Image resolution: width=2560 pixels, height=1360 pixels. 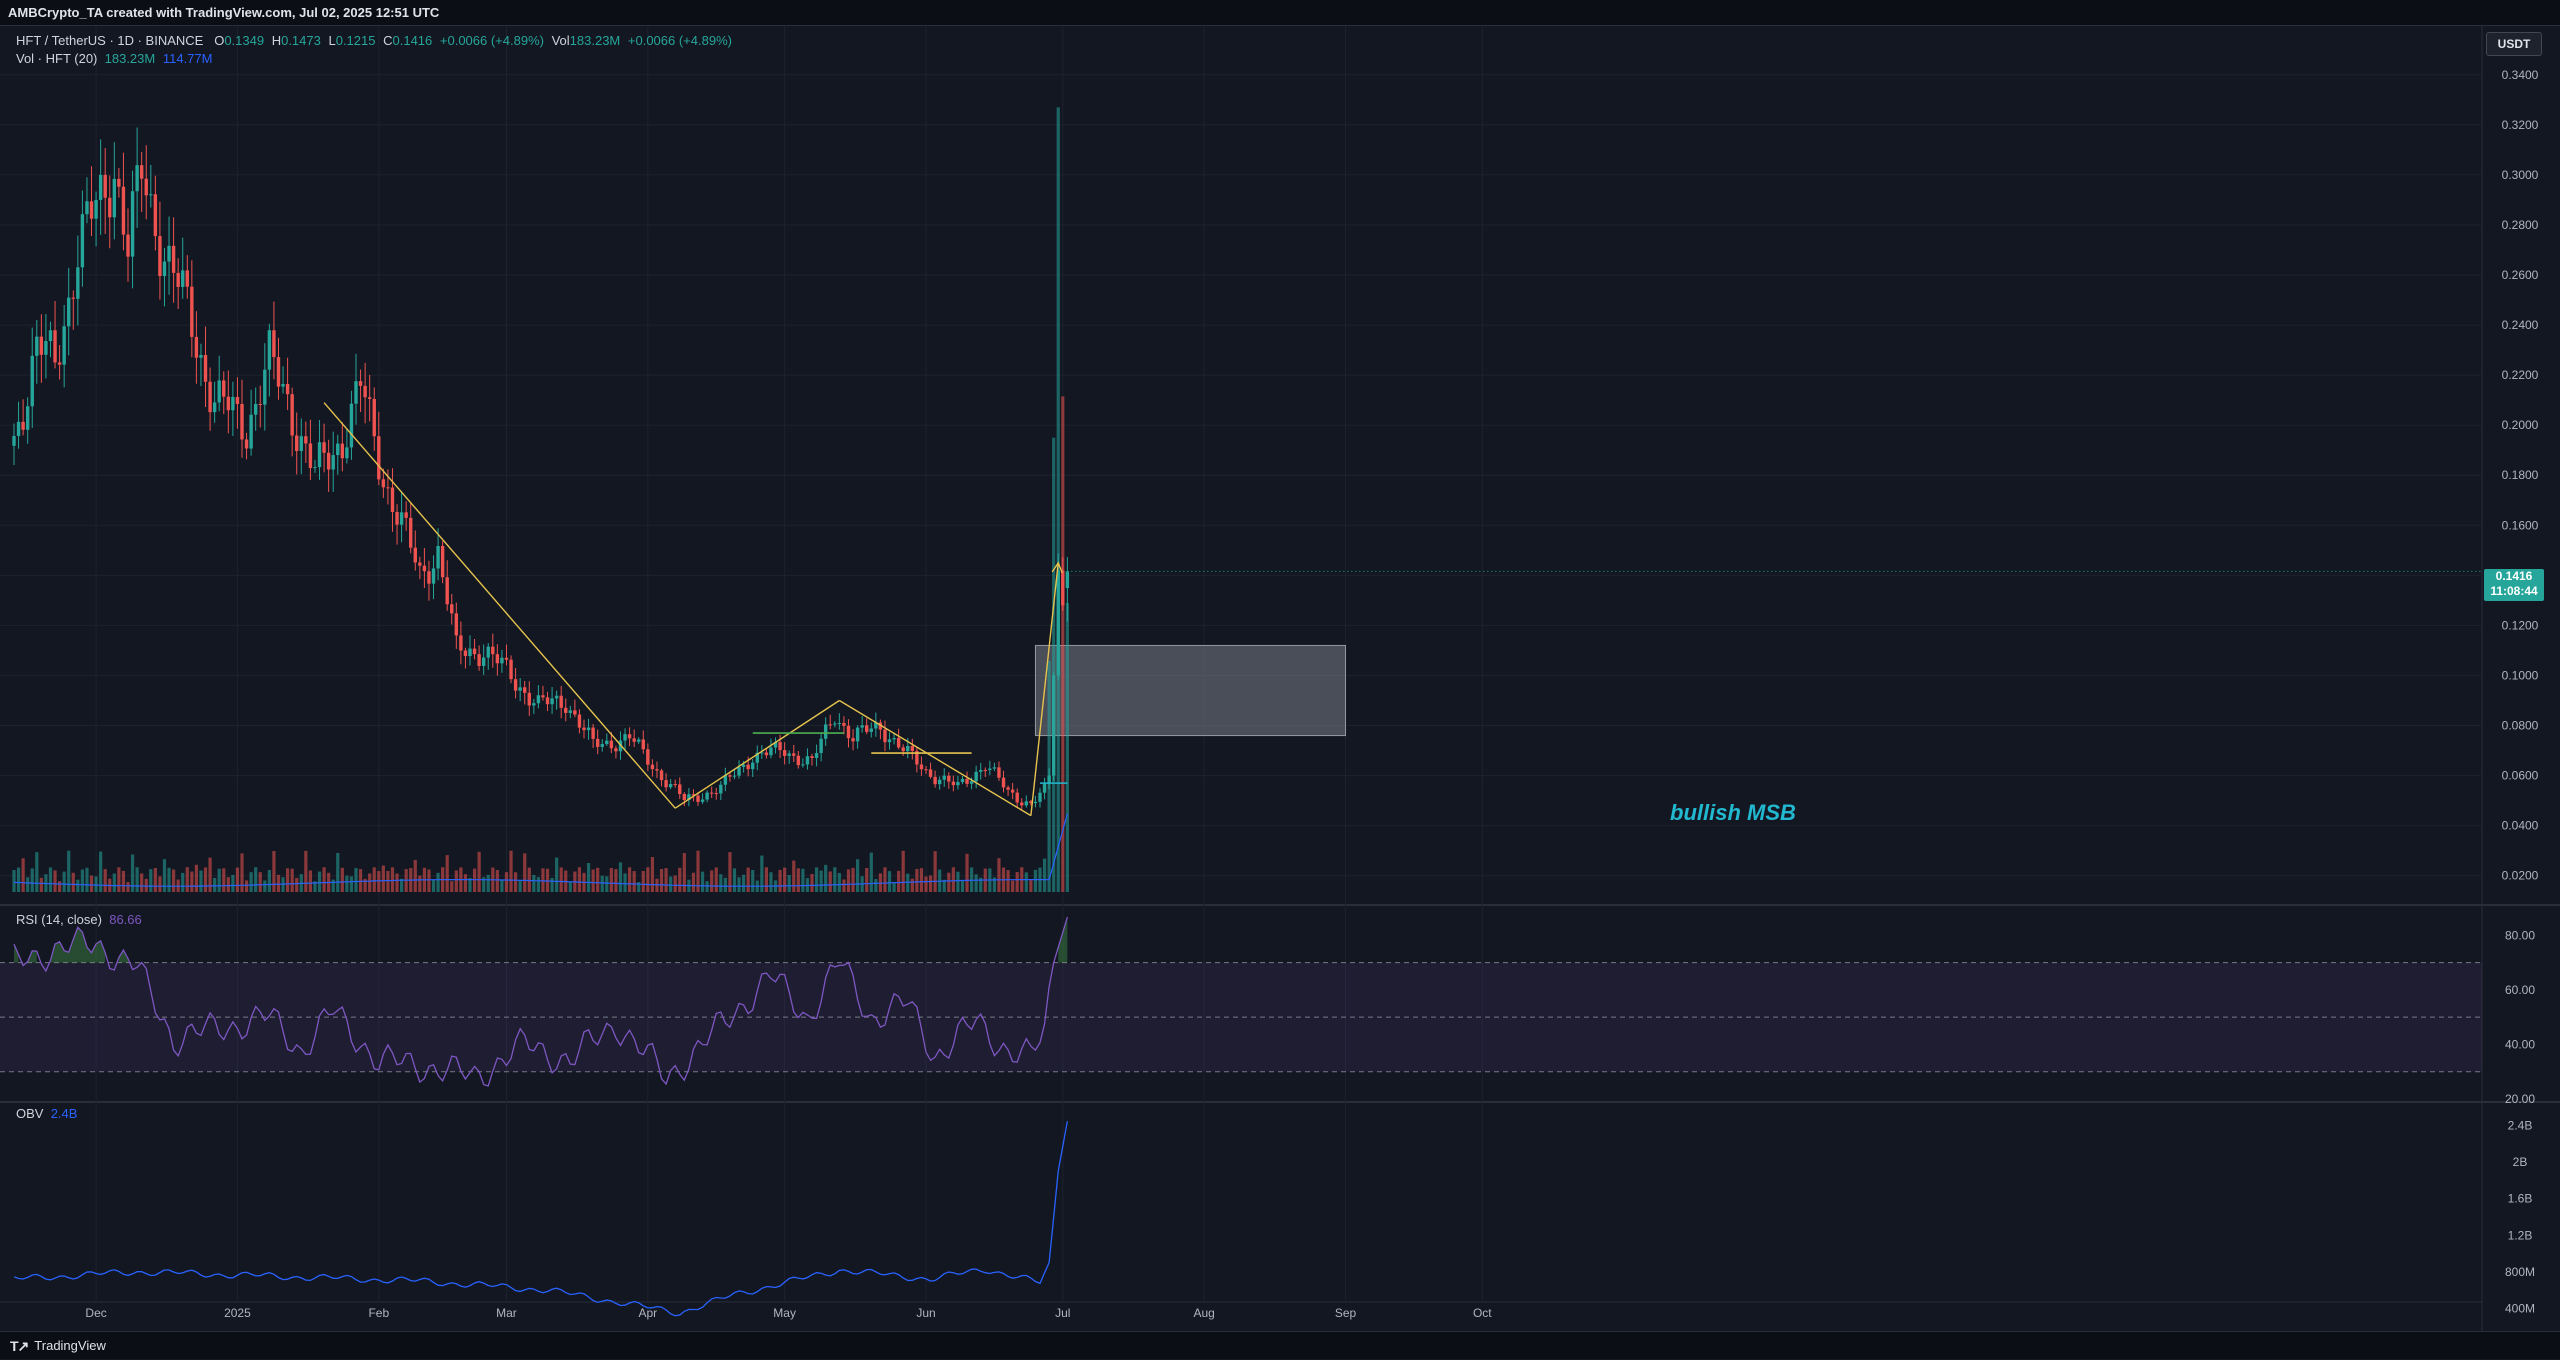 What do you see at coordinates (2520, 1162) in the screenshot?
I see `obv-tick-label: 2B` at bounding box center [2520, 1162].